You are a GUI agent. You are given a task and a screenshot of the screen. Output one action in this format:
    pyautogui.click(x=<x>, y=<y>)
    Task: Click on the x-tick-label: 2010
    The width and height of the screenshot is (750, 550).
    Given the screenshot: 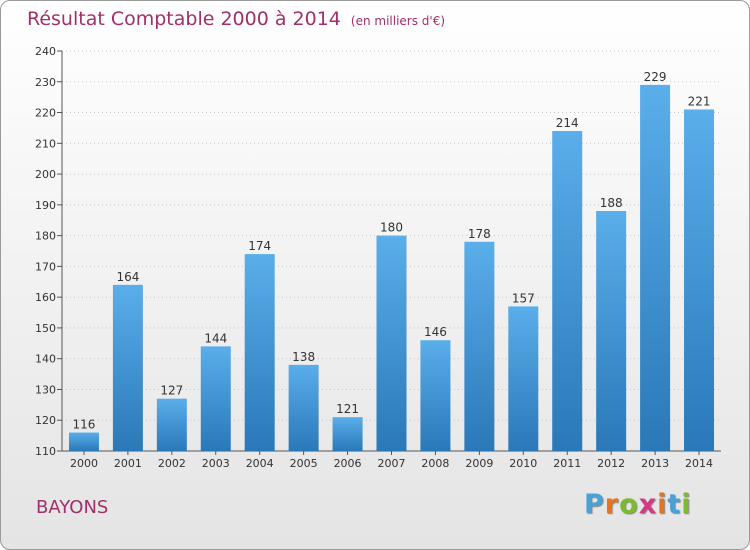 What is the action you would take?
    pyautogui.click(x=523, y=463)
    